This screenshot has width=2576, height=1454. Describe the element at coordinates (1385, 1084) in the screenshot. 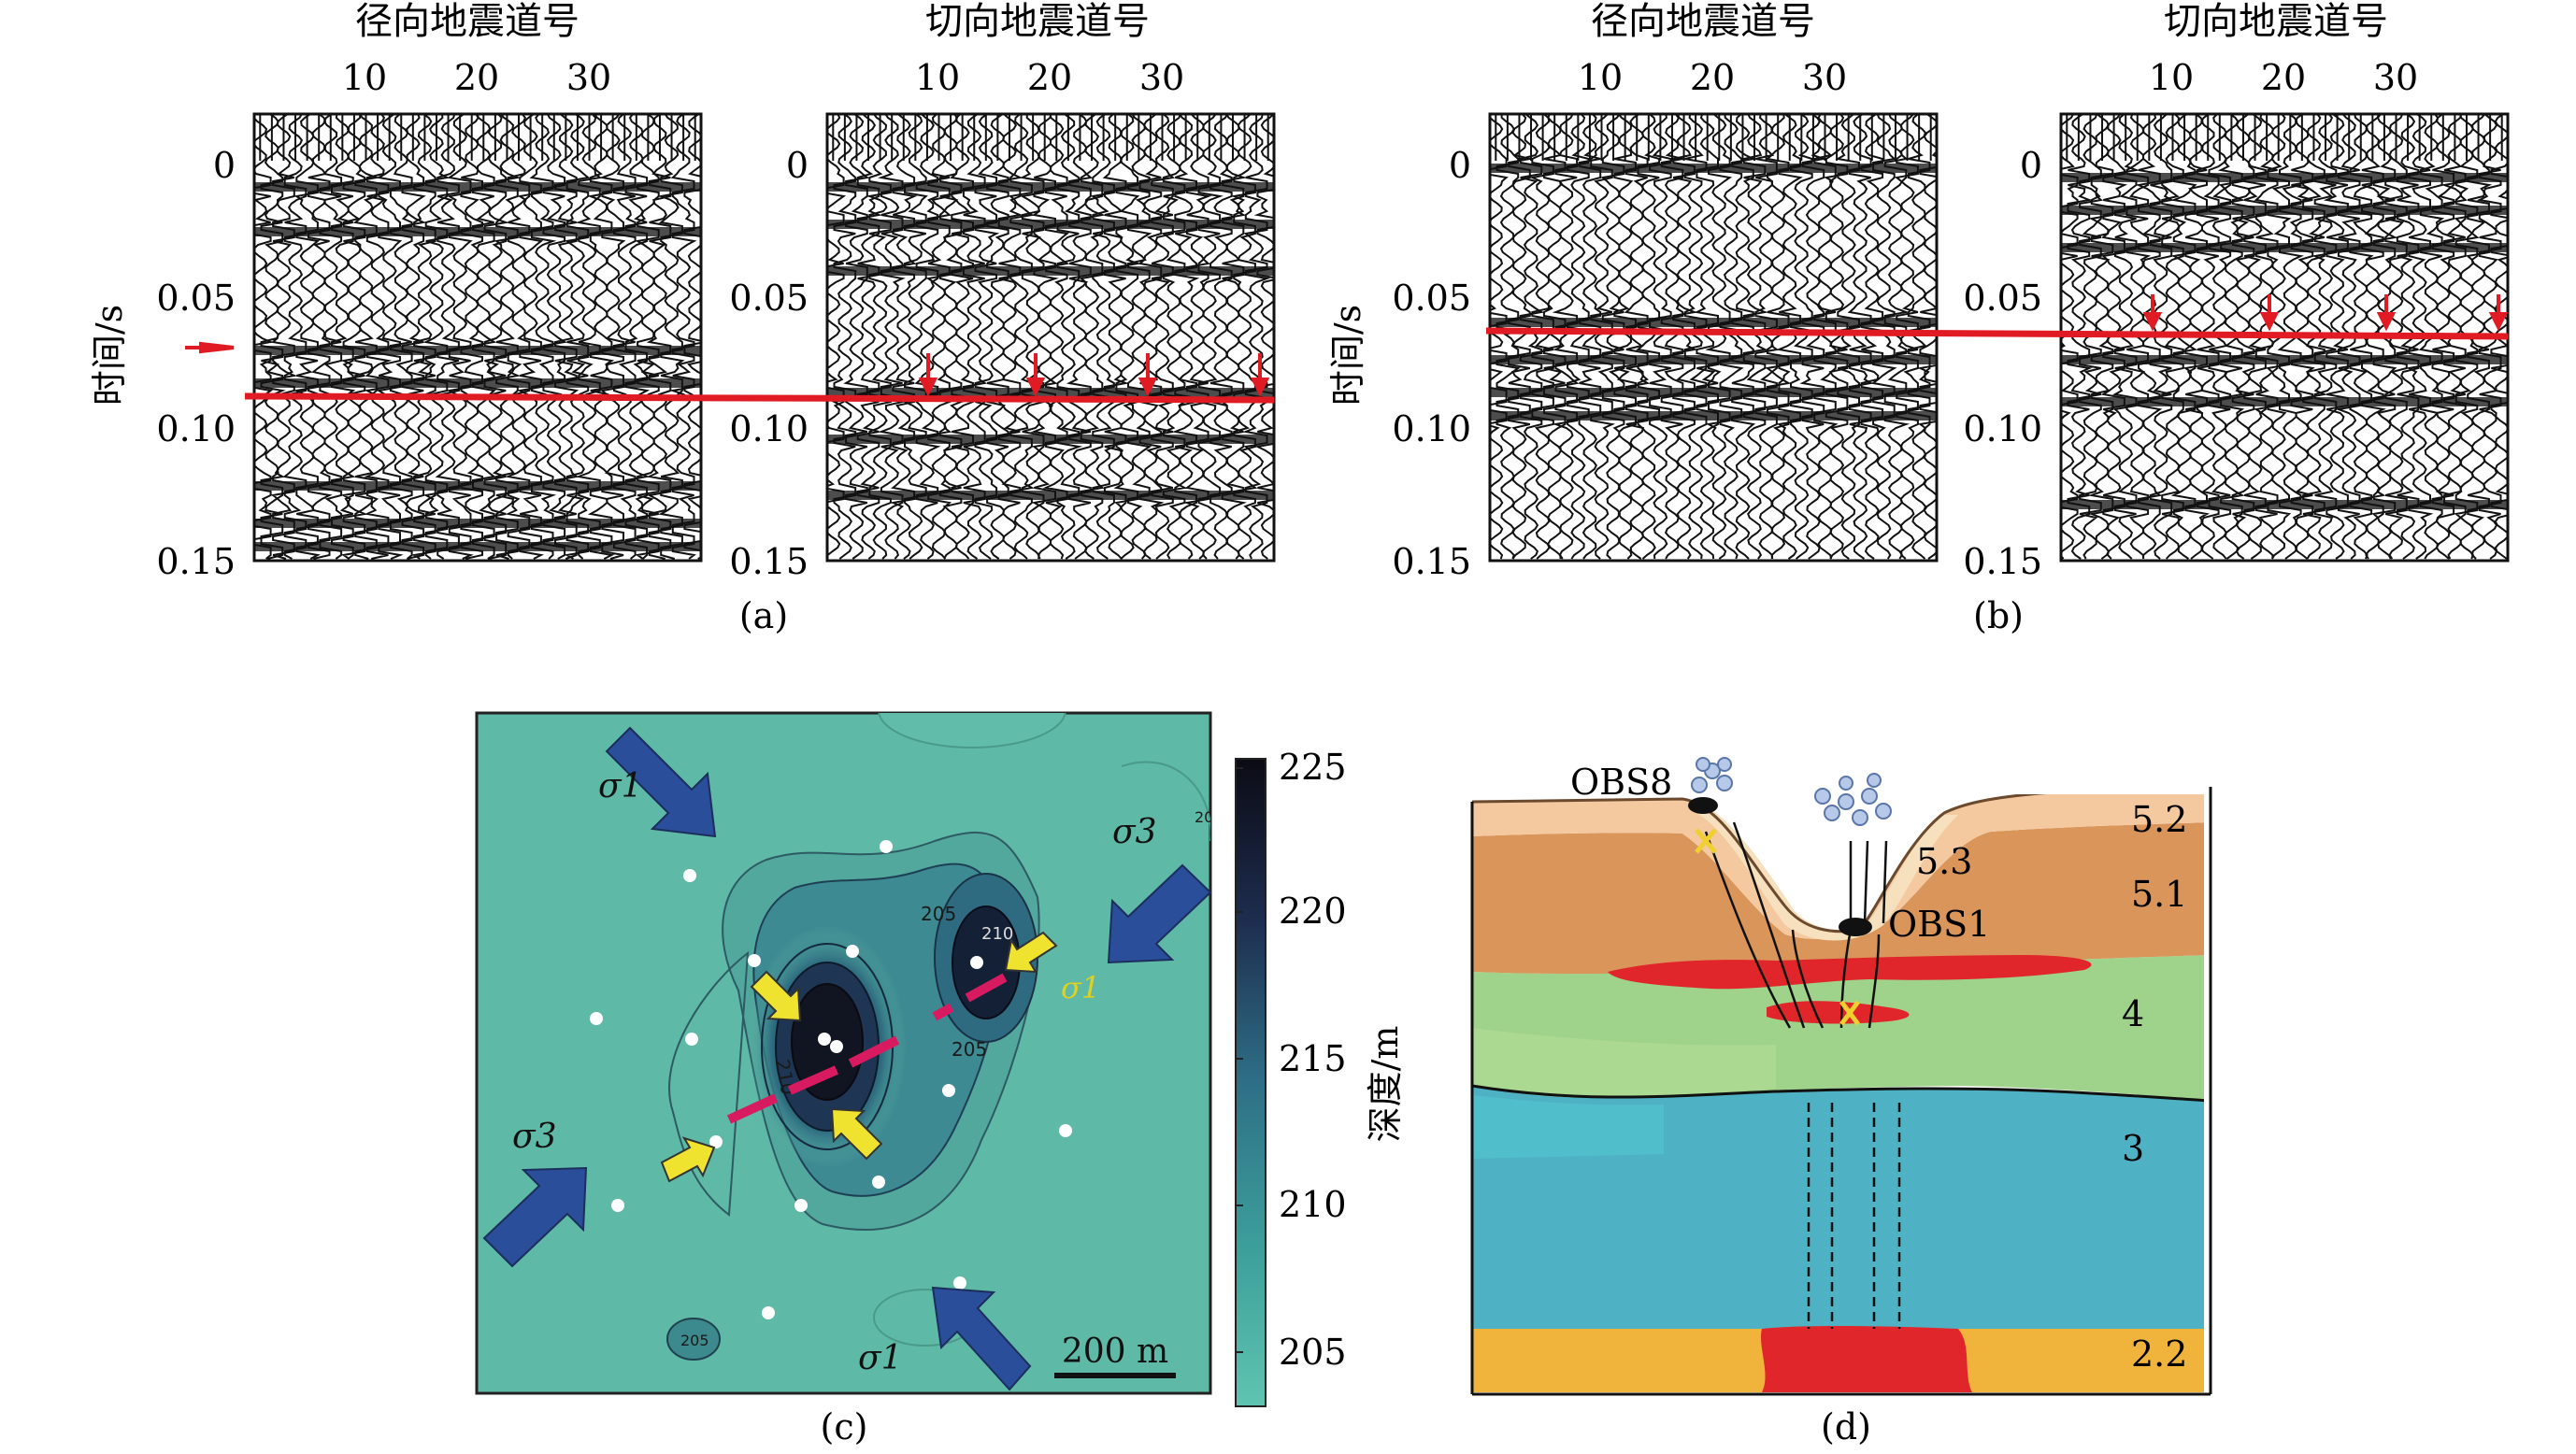

I see `panel-c-colorbar-label: 深度/m` at that location.